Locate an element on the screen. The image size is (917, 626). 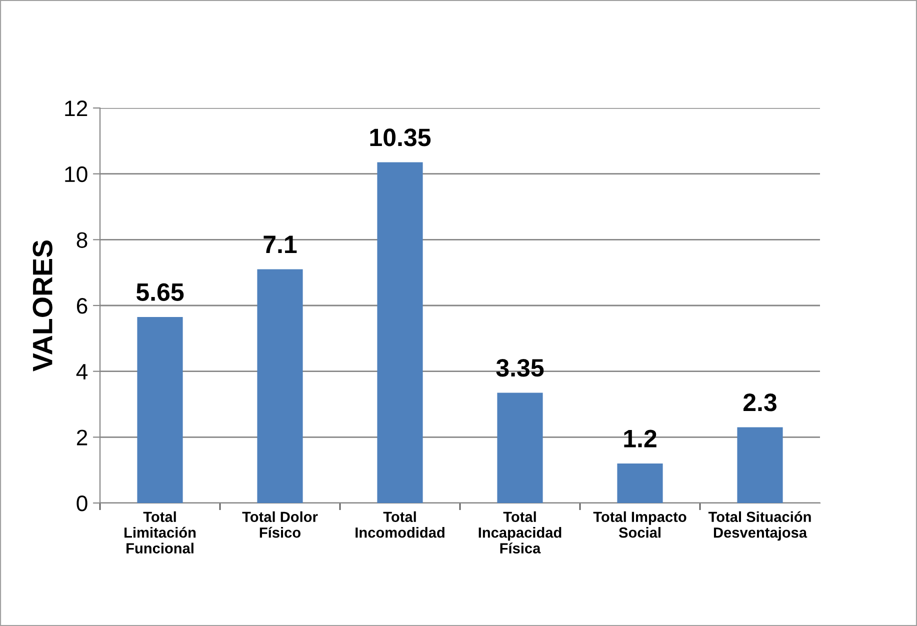
y-tick-label: 2 is located at coordinates (82, 438).